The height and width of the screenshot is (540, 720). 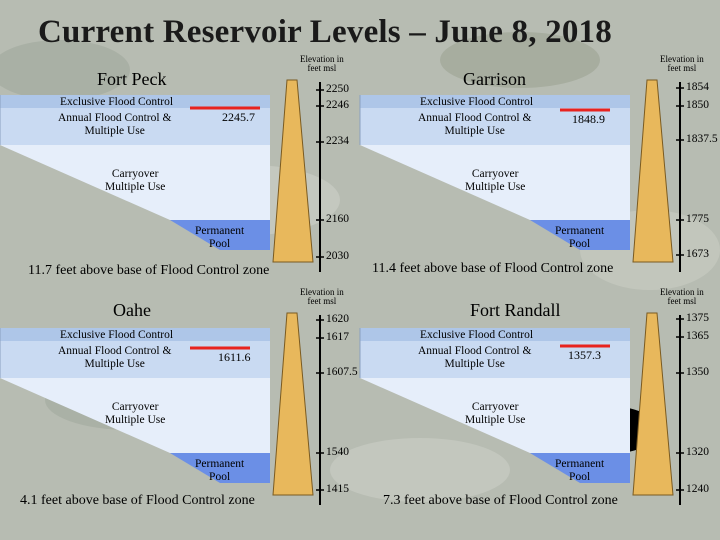 What do you see at coordinates (337, 256) in the screenshot?
I see `elevation-tick-label: 2030` at bounding box center [337, 256].